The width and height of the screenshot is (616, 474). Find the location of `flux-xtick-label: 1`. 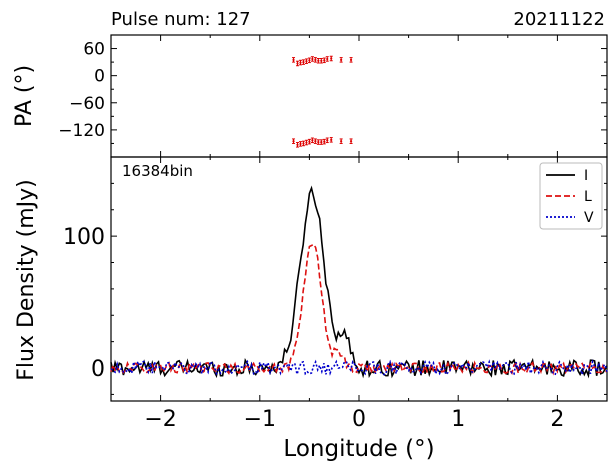

flux-xtick-label: 1 is located at coordinates (458, 419).